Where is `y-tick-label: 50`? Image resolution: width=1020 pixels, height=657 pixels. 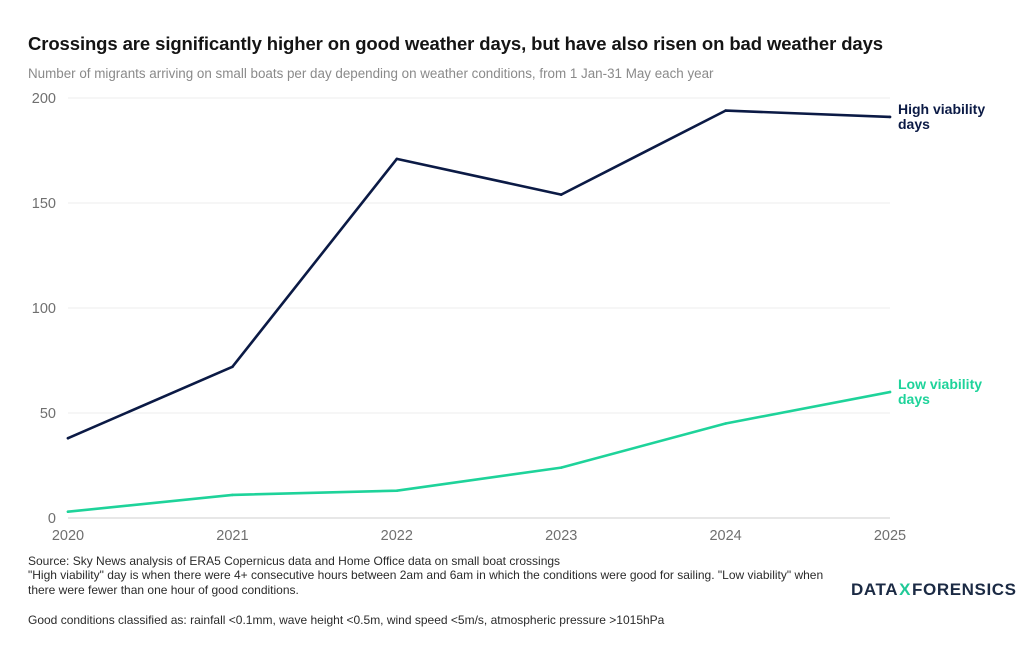
y-tick-label: 50 is located at coordinates (48, 414).